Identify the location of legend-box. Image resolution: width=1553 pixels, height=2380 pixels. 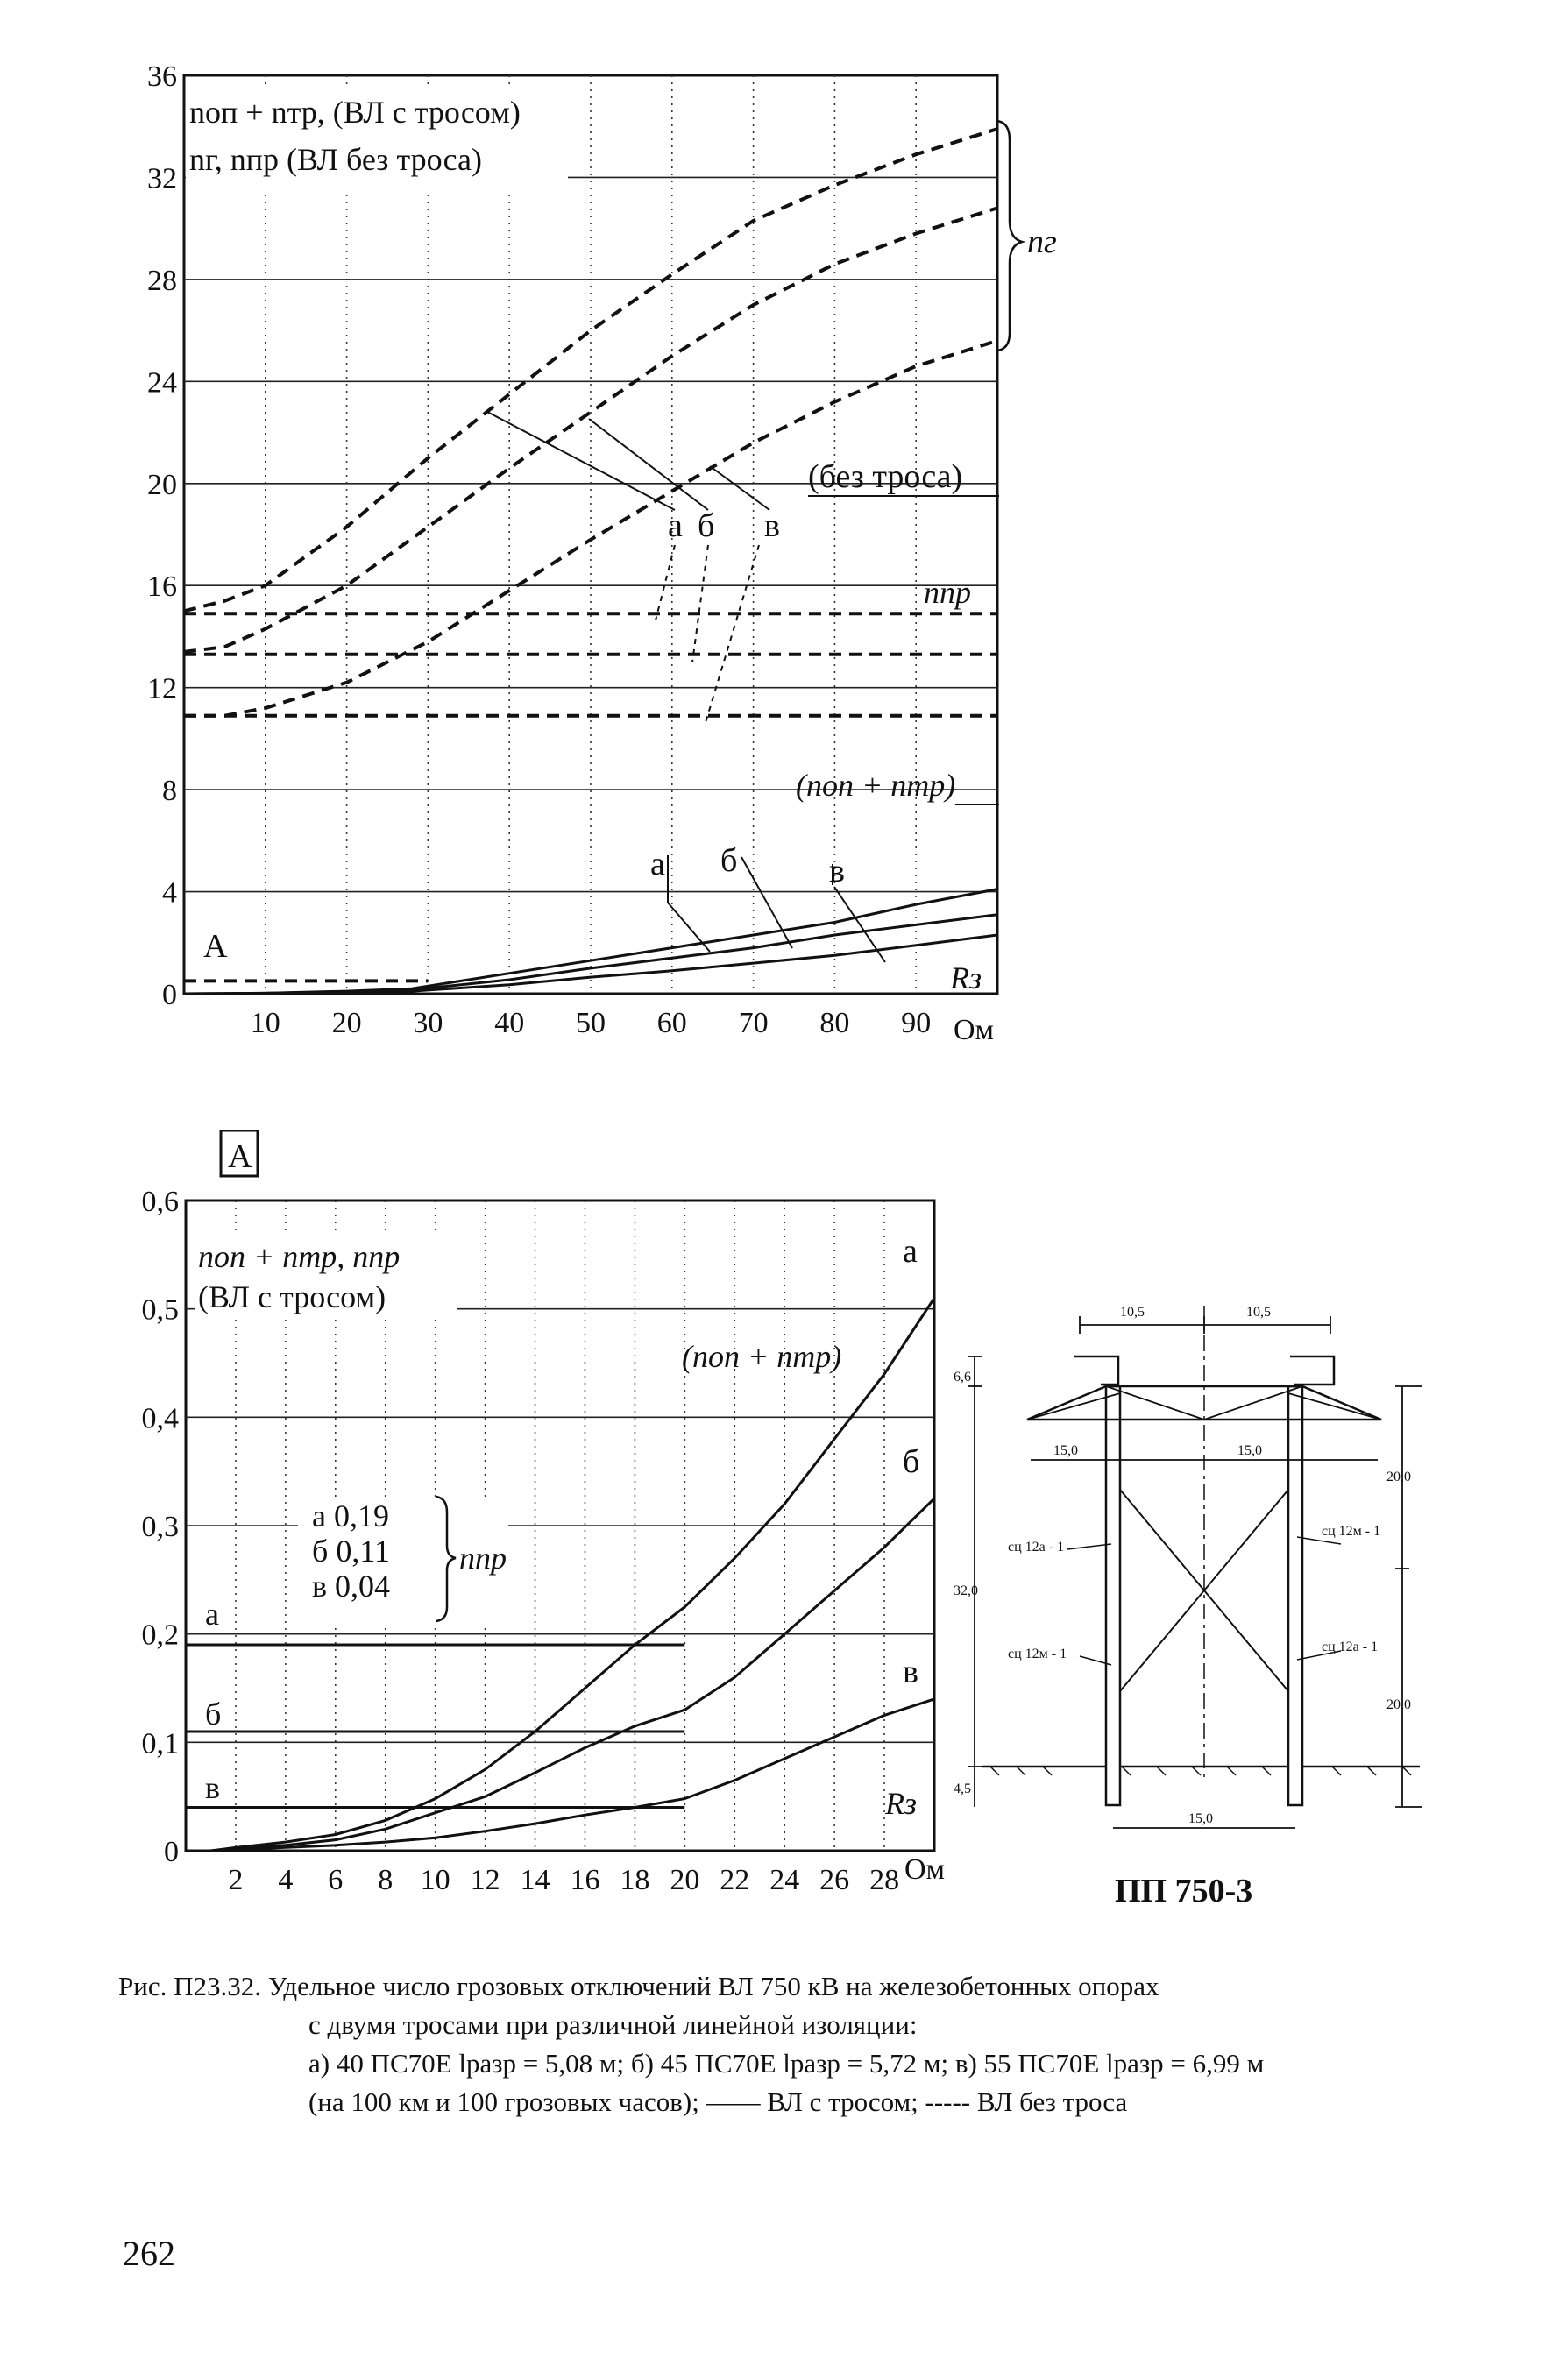
(326, 1276).